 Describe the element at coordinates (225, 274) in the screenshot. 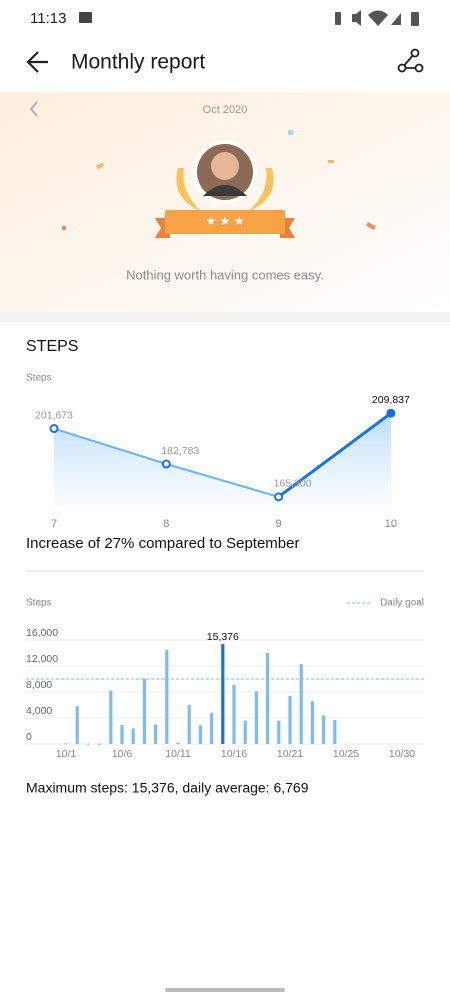

I see `banner-quote: Nothing worth having comes easy.` at that location.